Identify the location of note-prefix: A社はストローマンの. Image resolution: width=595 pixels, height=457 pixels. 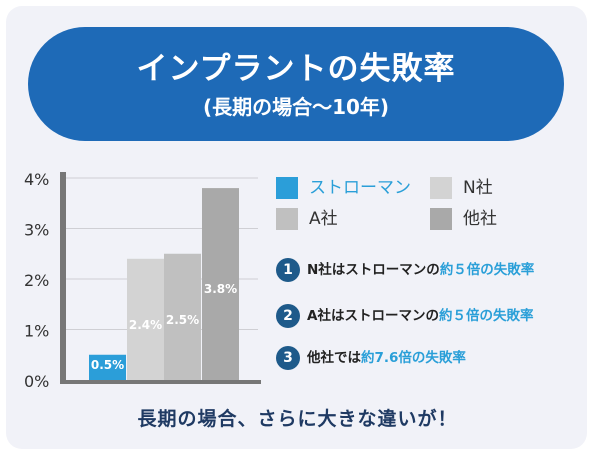
(373, 316).